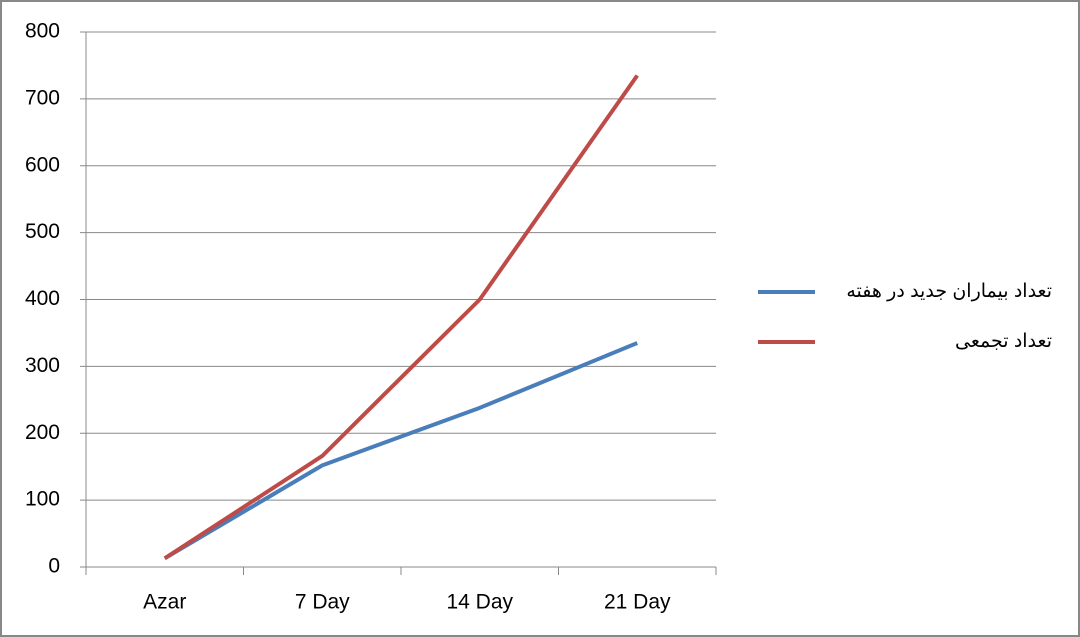 The image size is (1080, 637). I want to click on x-tick-label: 21 Day, so click(637, 602).